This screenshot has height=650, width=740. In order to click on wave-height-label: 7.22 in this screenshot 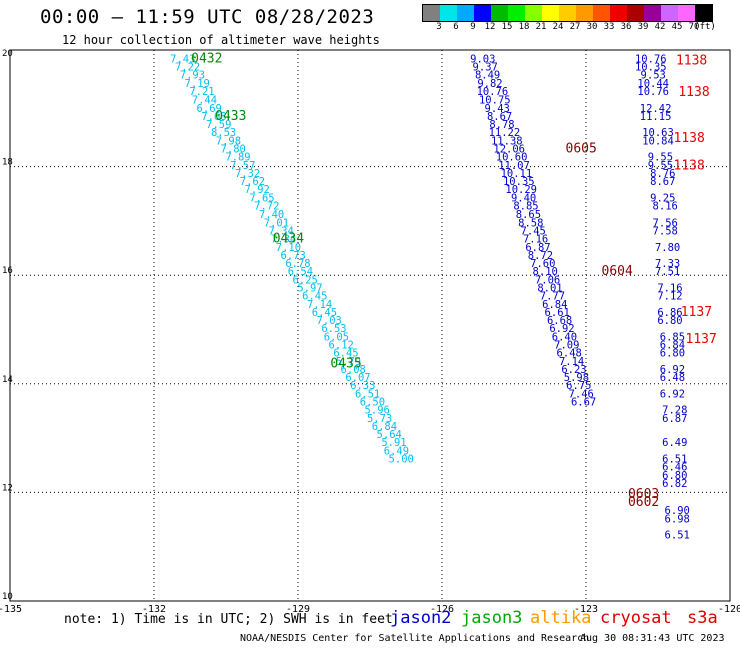, I will do `click(187, 67)`.